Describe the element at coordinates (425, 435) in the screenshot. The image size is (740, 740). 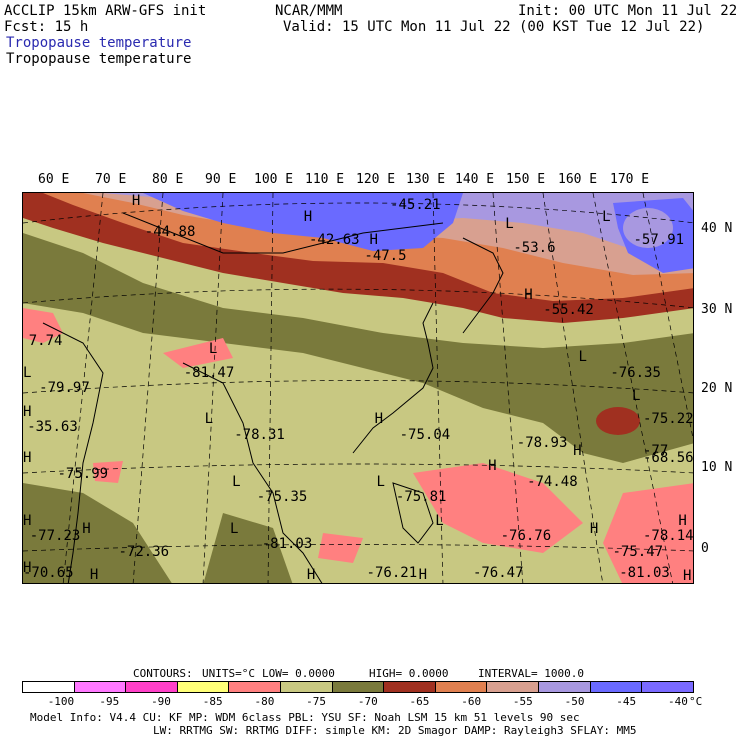
I see `temperature-value: -75.04` at that location.